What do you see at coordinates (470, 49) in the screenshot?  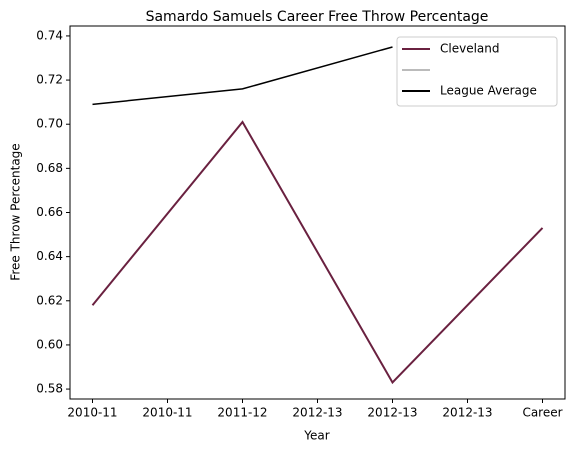 I see `legend-label: Cleveland` at bounding box center [470, 49].